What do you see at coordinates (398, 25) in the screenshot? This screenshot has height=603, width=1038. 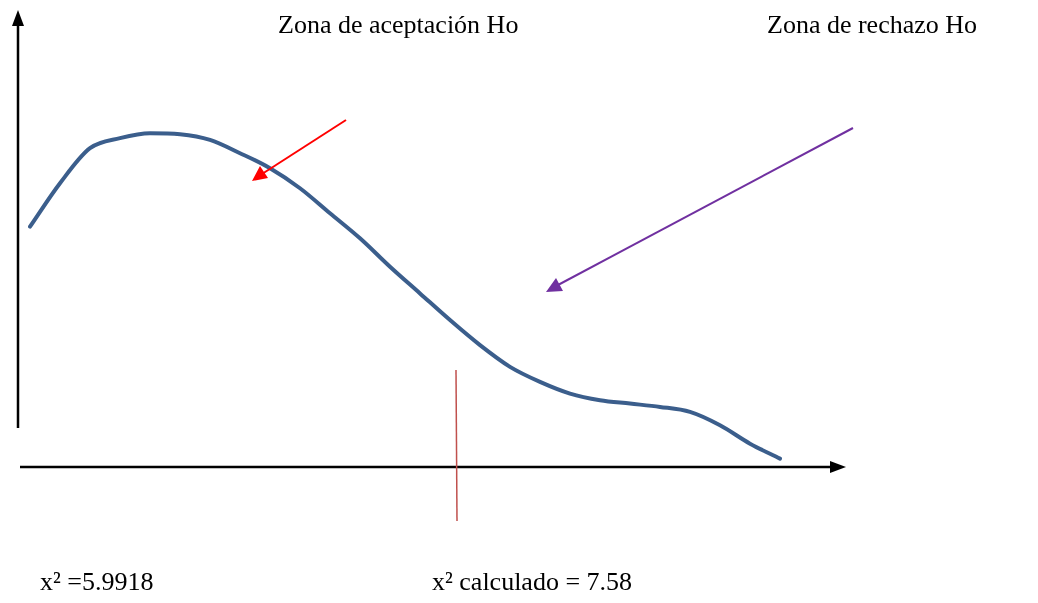 I see `text: Zona de aceptación Ho` at bounding box center [398, 25].